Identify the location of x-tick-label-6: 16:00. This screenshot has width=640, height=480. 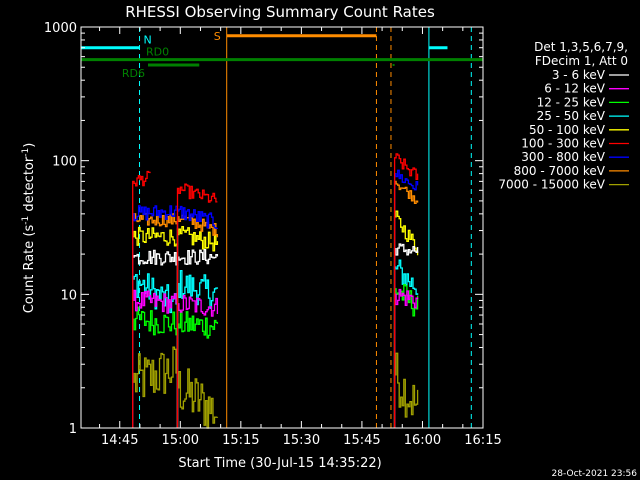
(422, 440).